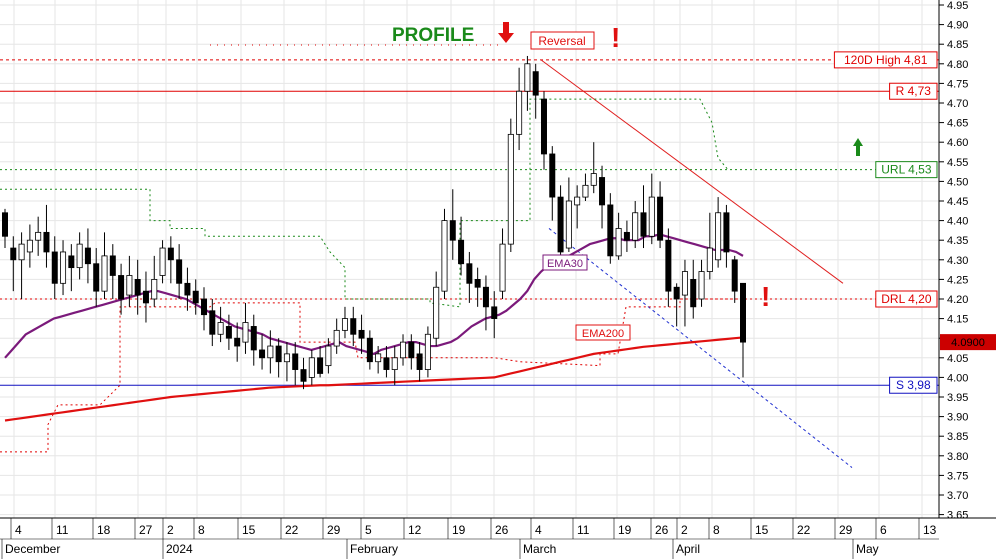 This screenshot has width=996, height=559. I want to click on up-arrow-icon, so click(858, 147).